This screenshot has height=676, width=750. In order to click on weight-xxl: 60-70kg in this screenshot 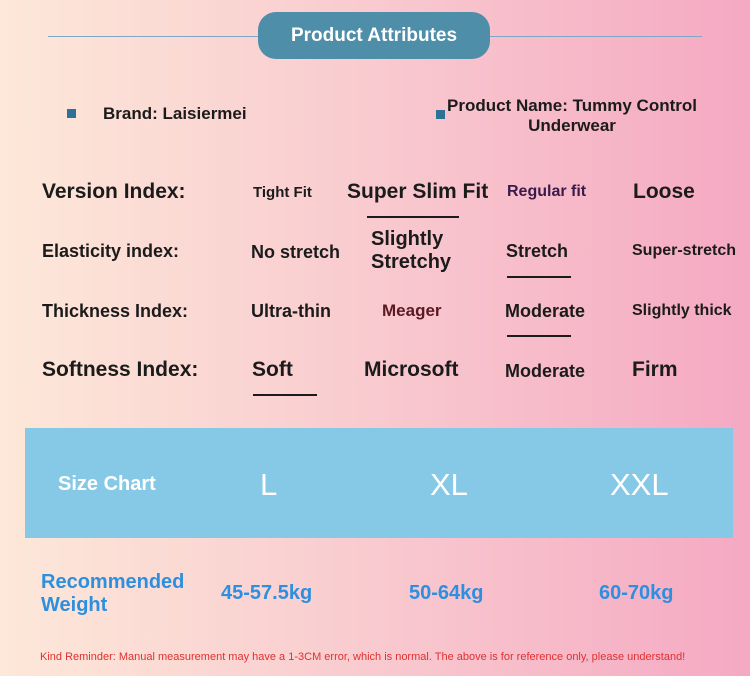, I will do `click(636, 593)`.